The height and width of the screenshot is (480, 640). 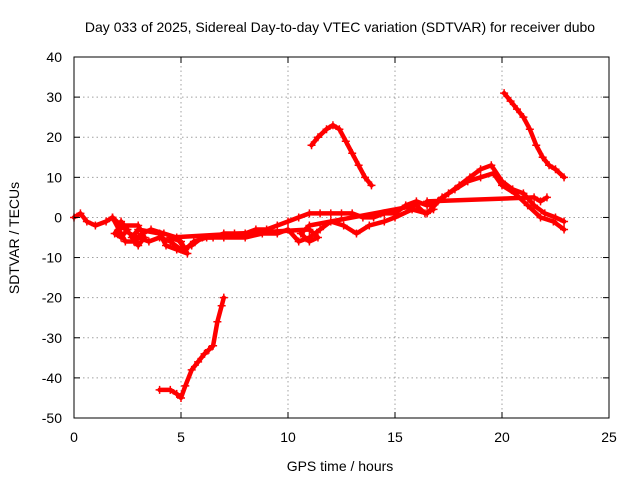 I want to click on y-tick-label: -50, so click(x=52, y=418).